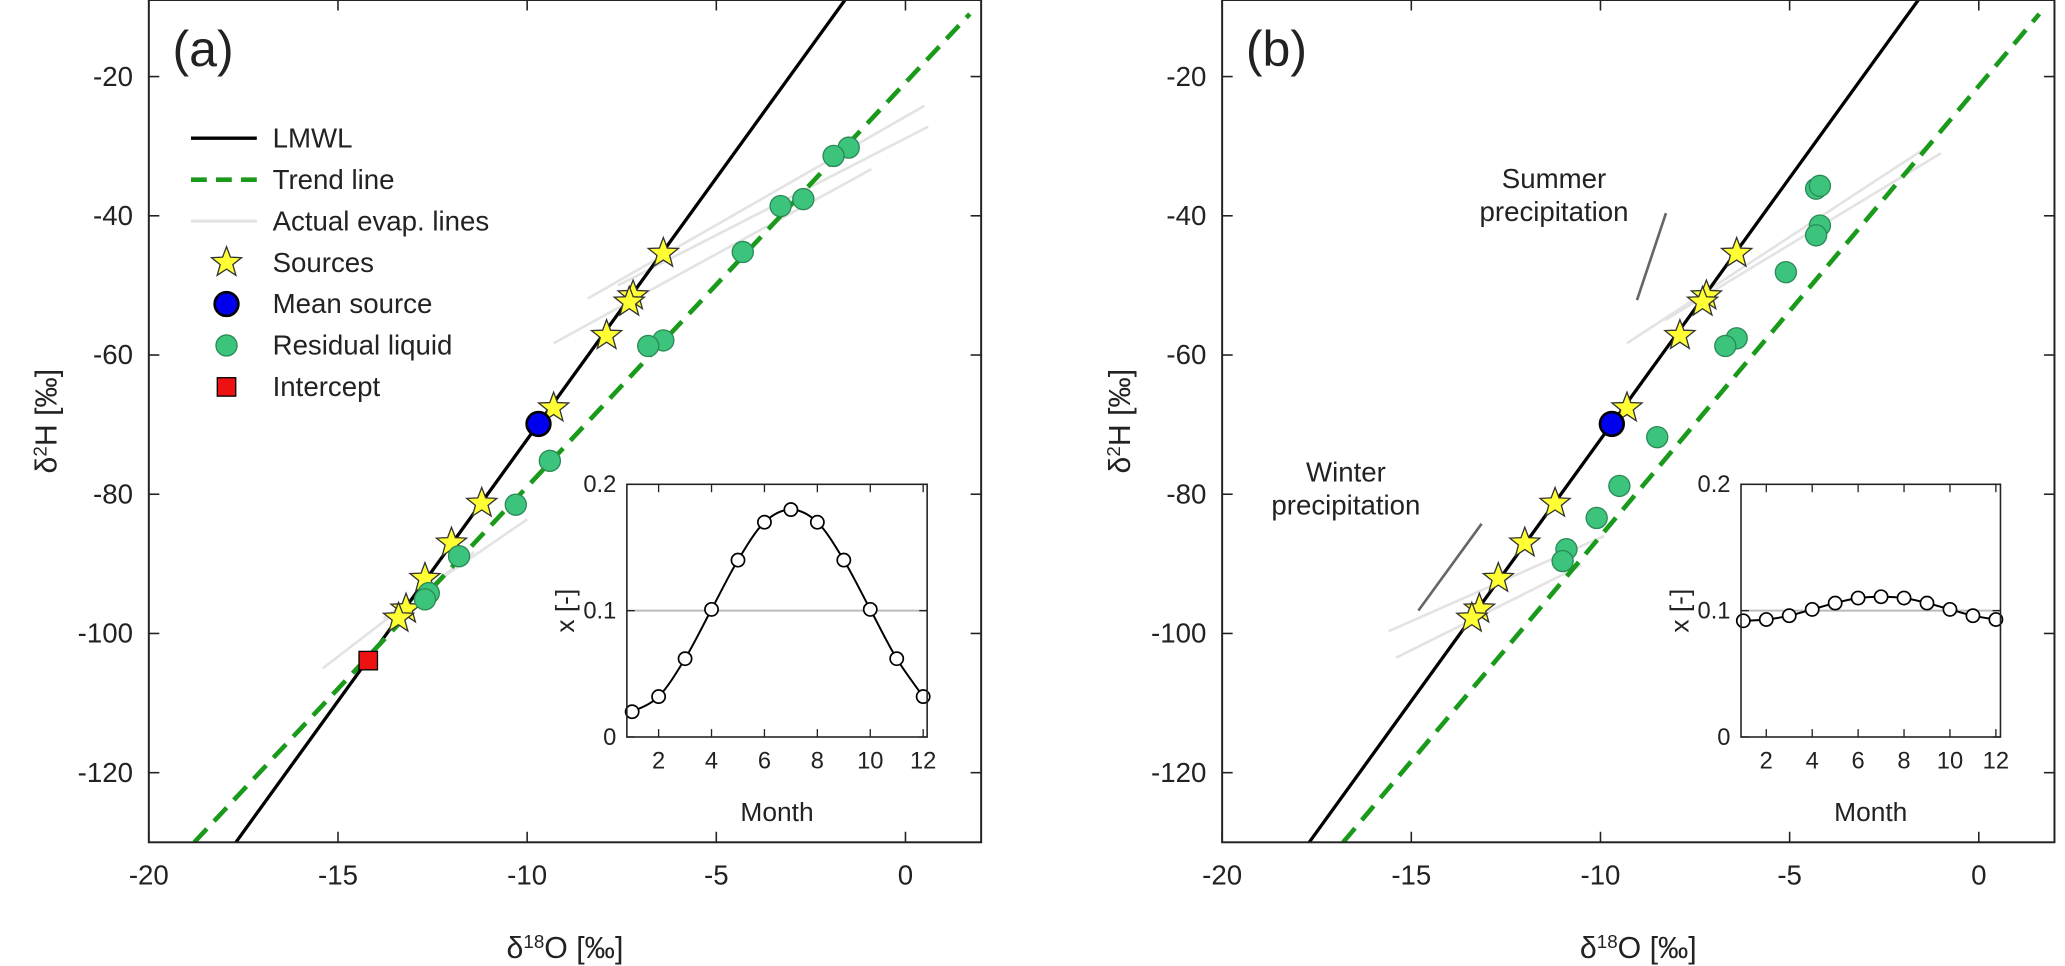  What do you see at coordinates (1858, 762) in the screenshot?
I see `inset-x-tick-label: 6` at bounding box center [1858, 762].